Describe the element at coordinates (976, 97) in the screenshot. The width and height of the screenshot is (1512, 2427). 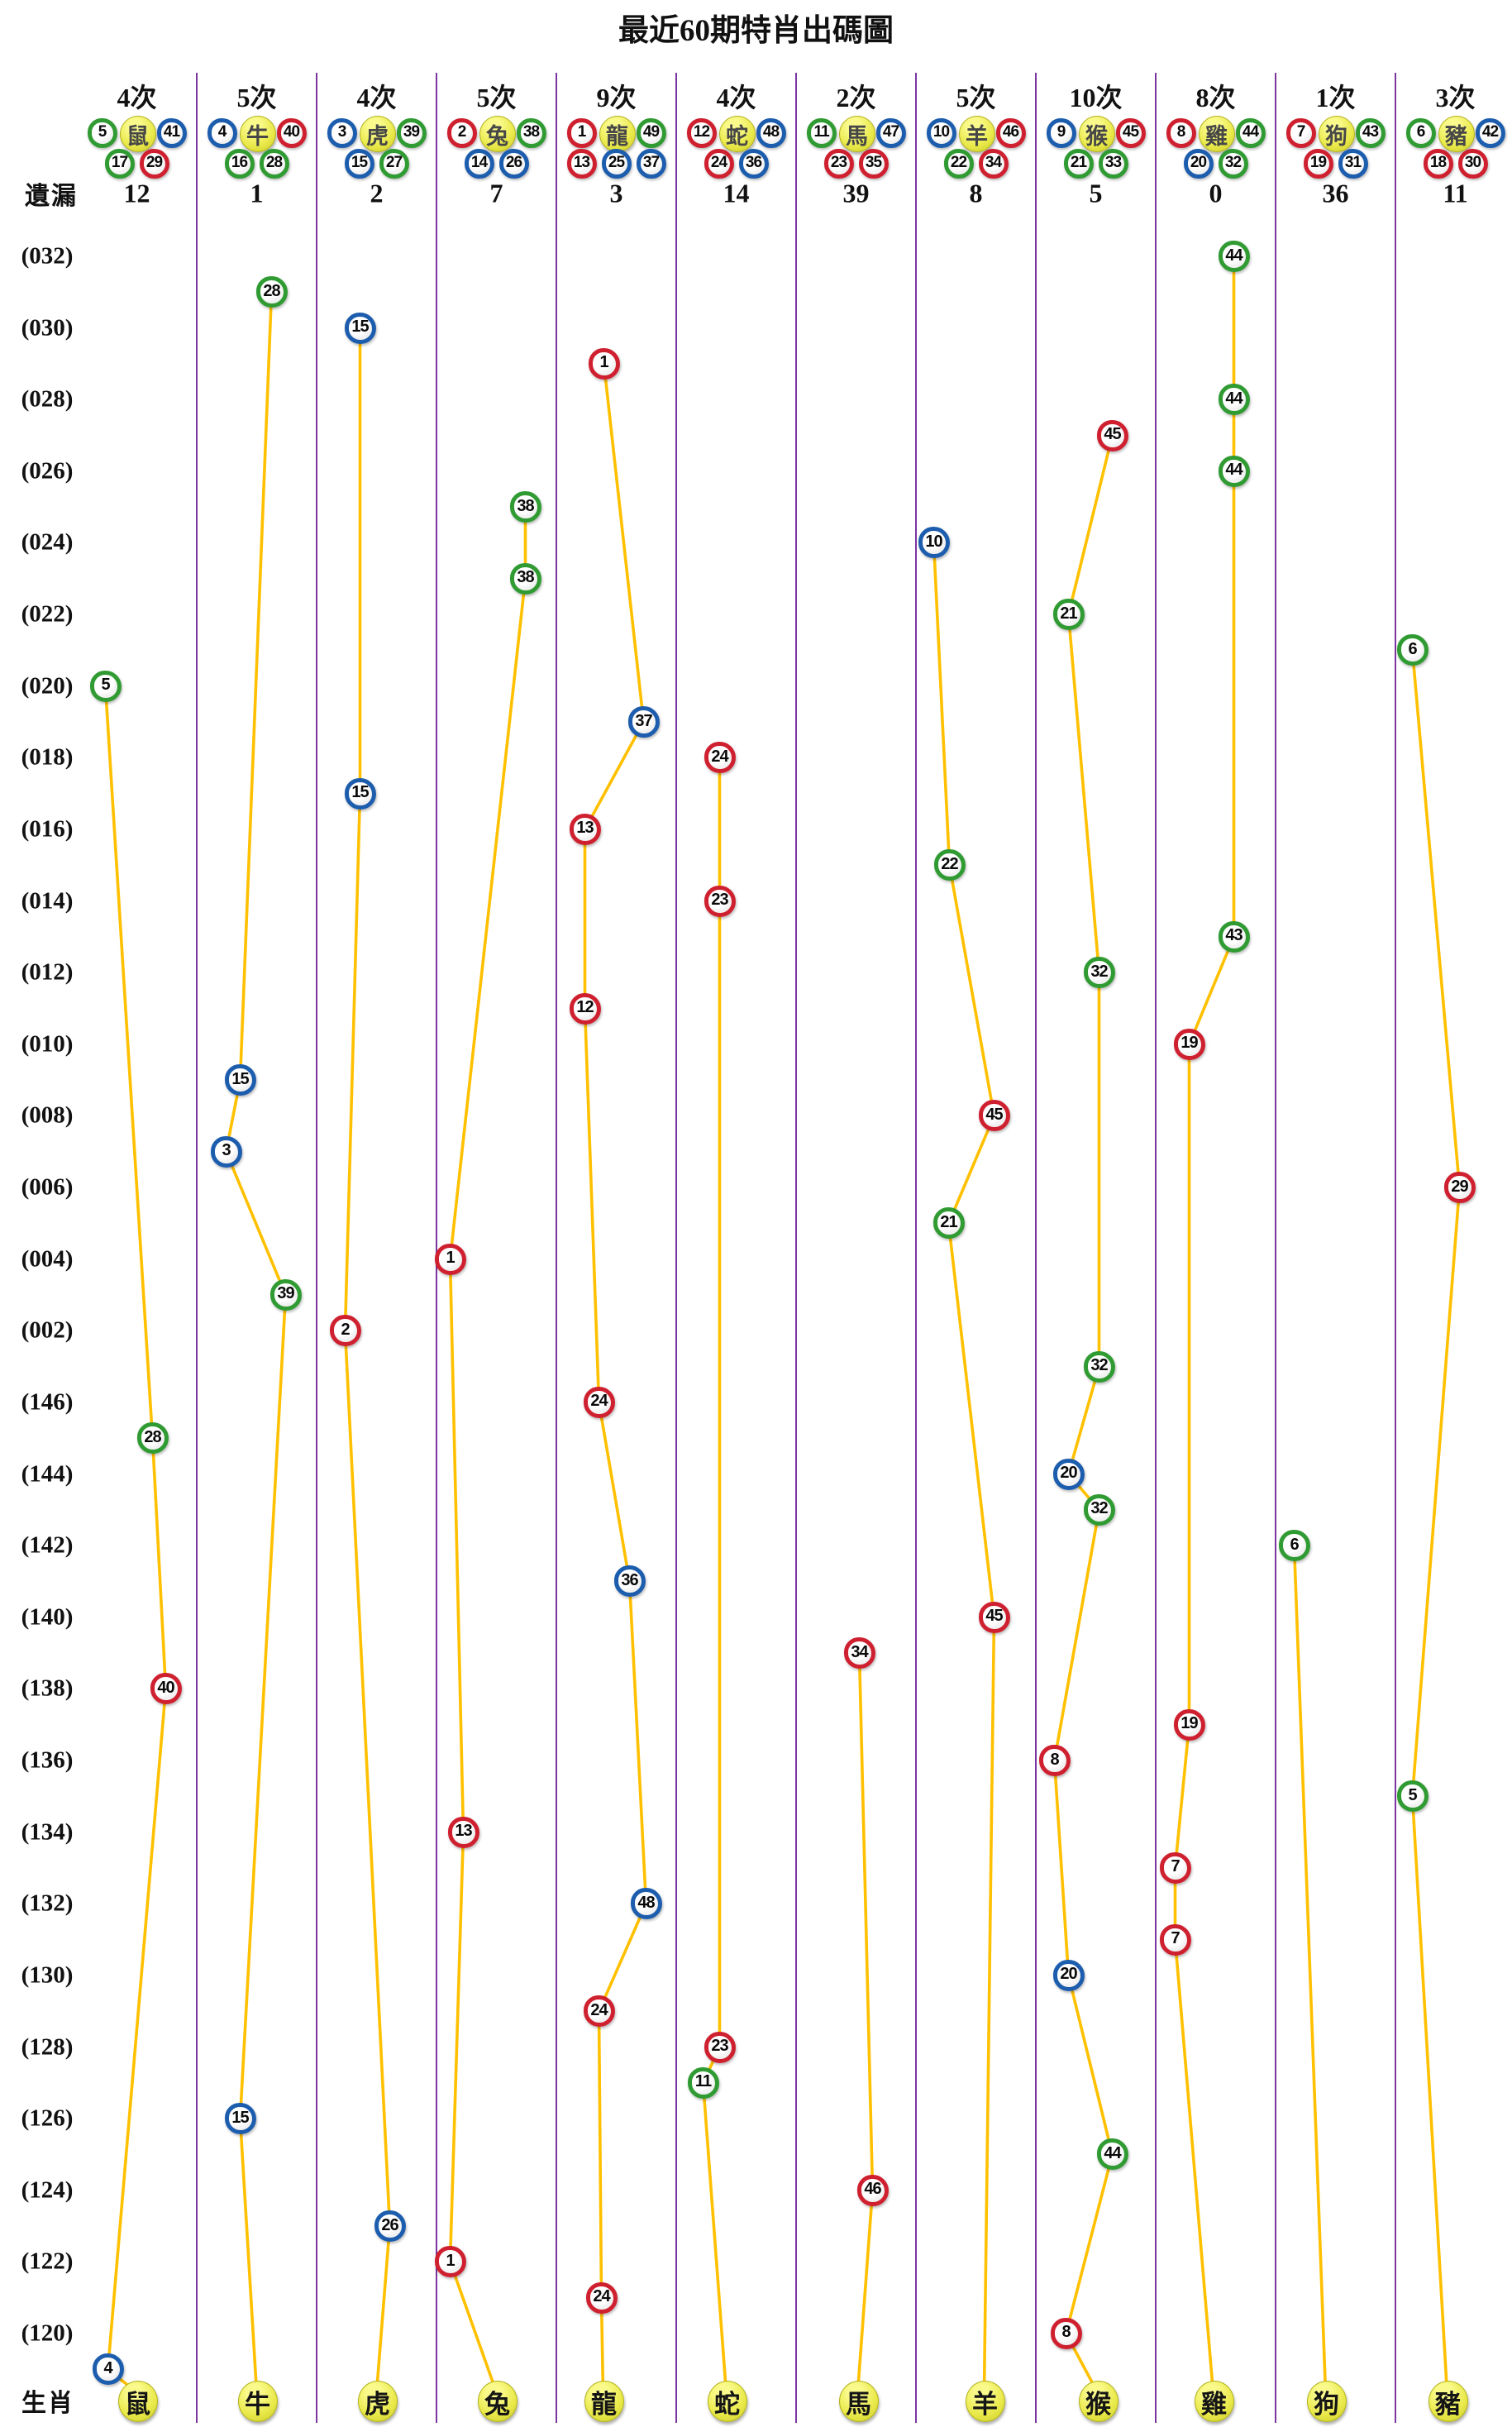
I see `count-label-羊: 5次` at that location.